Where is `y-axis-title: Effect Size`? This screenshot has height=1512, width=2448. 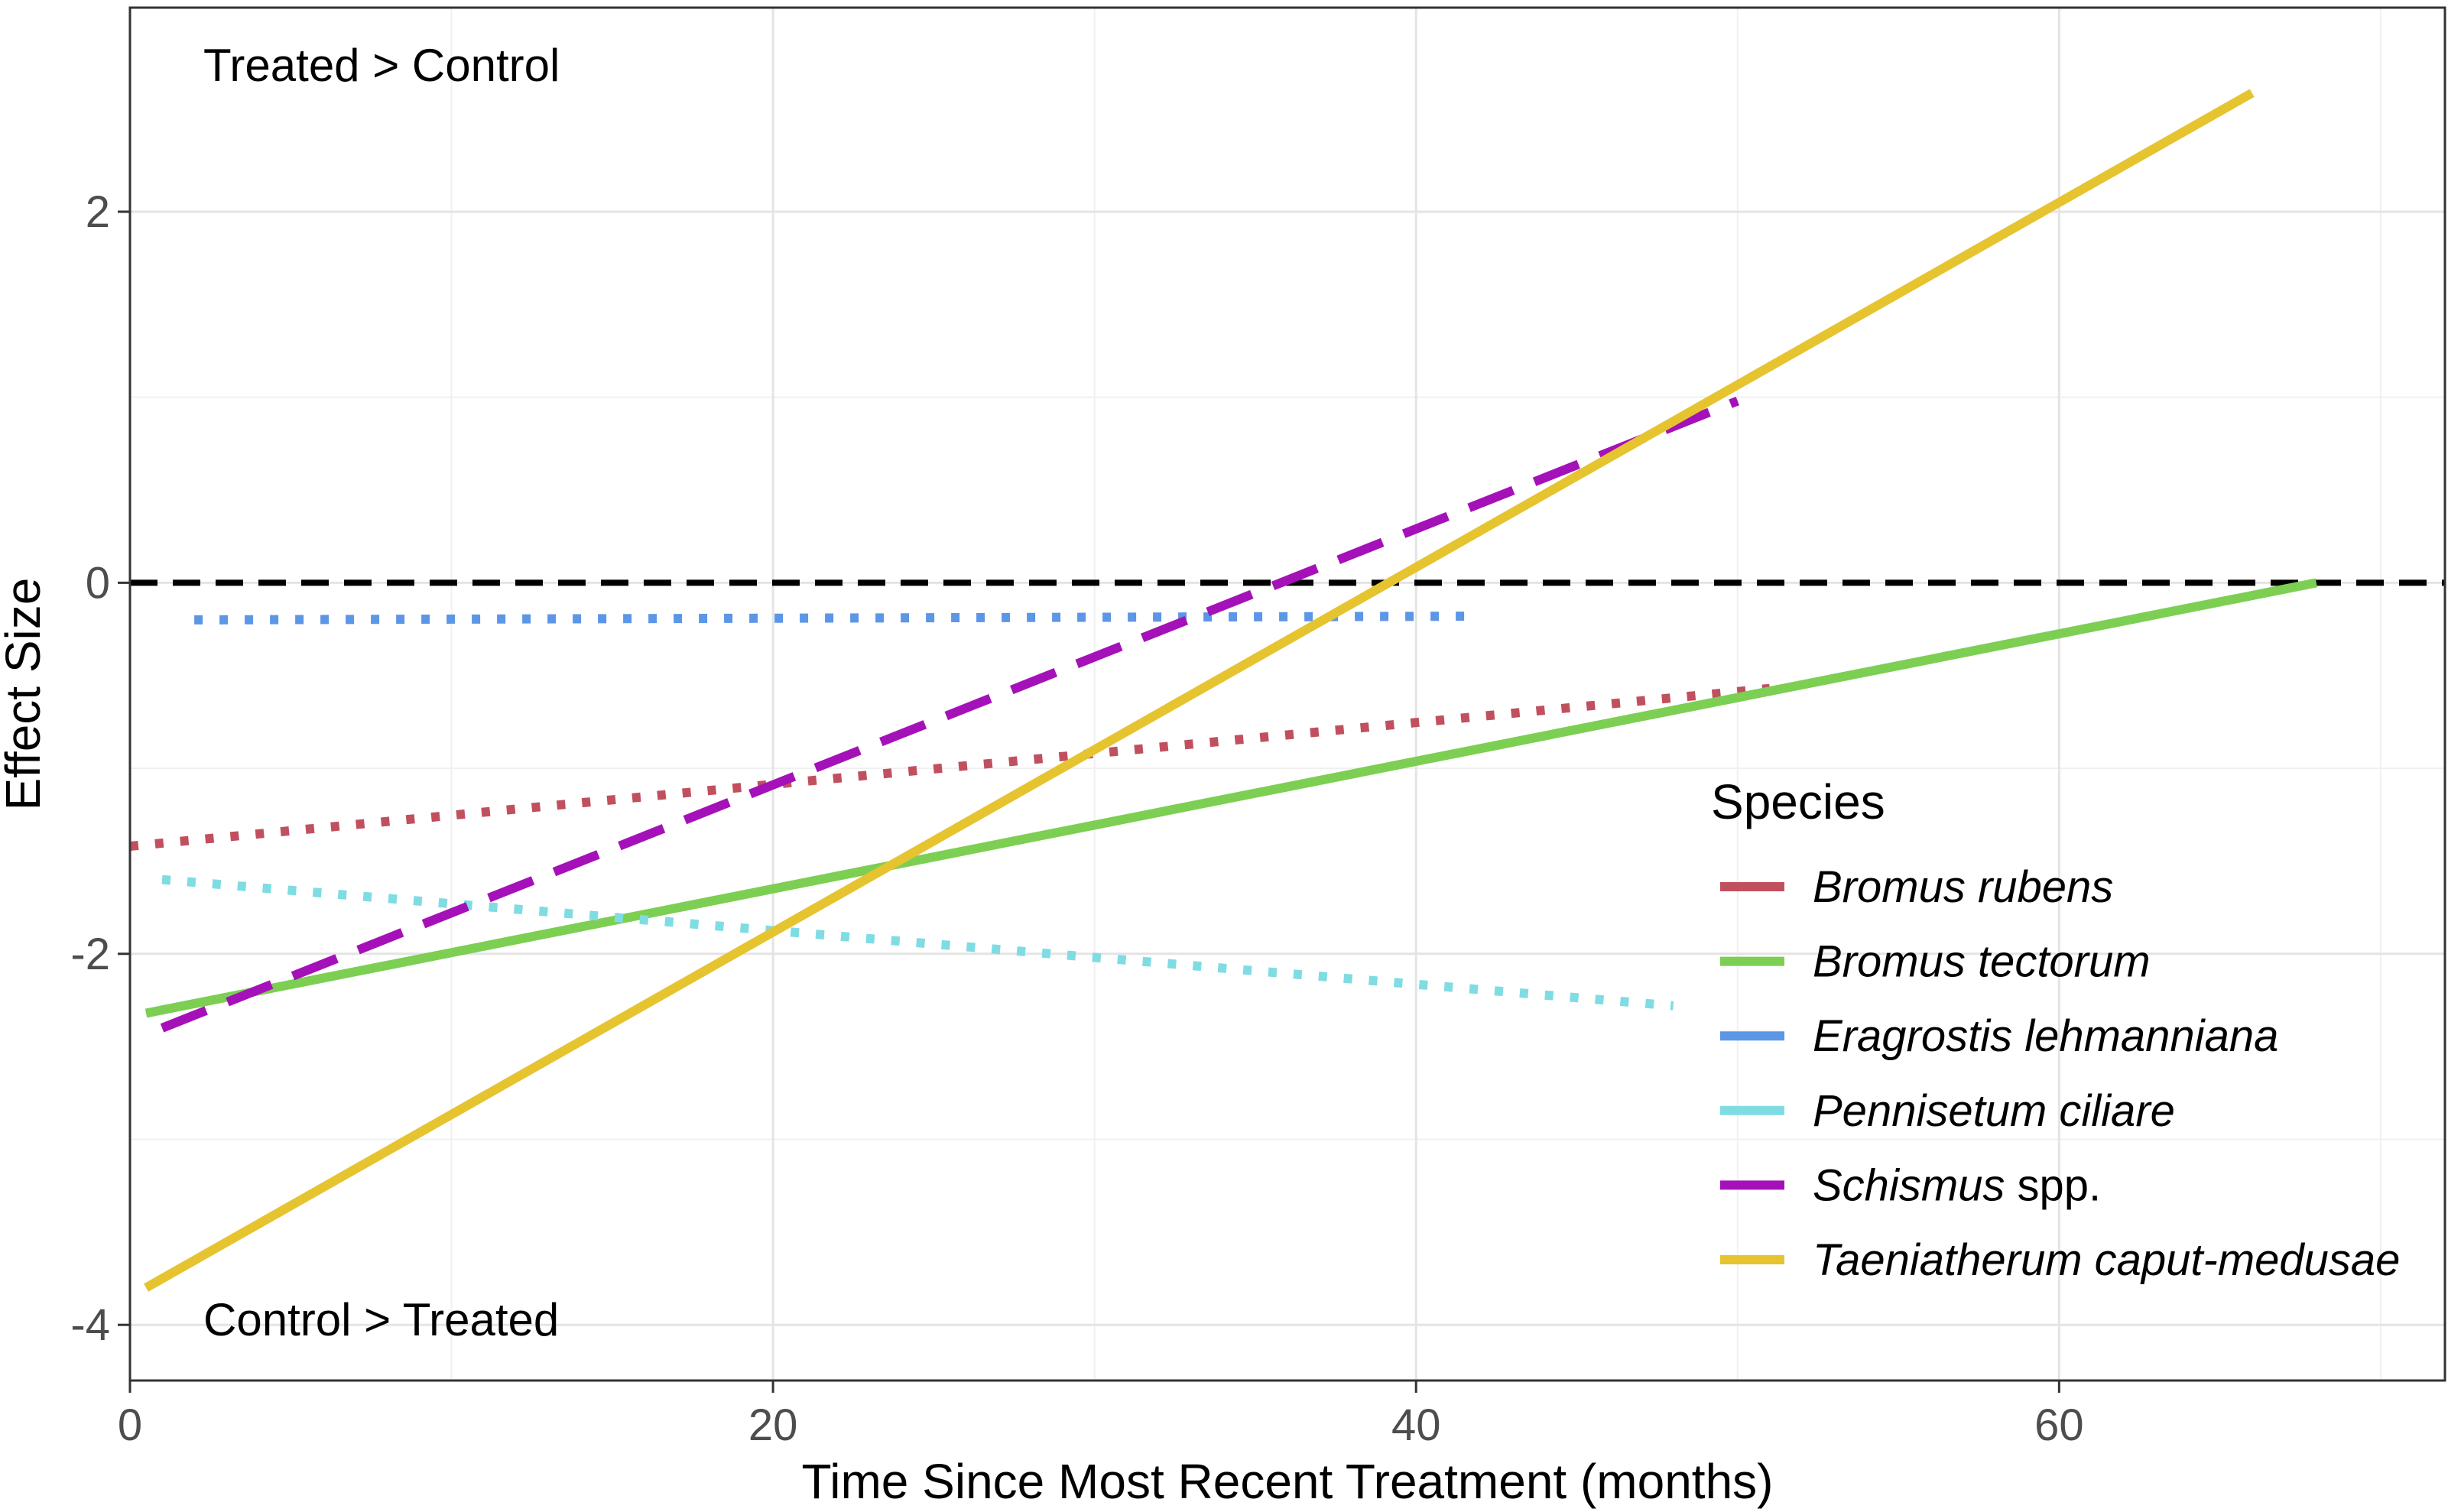
y-axis-title: Effect Size is located at coordinates (25, 694).